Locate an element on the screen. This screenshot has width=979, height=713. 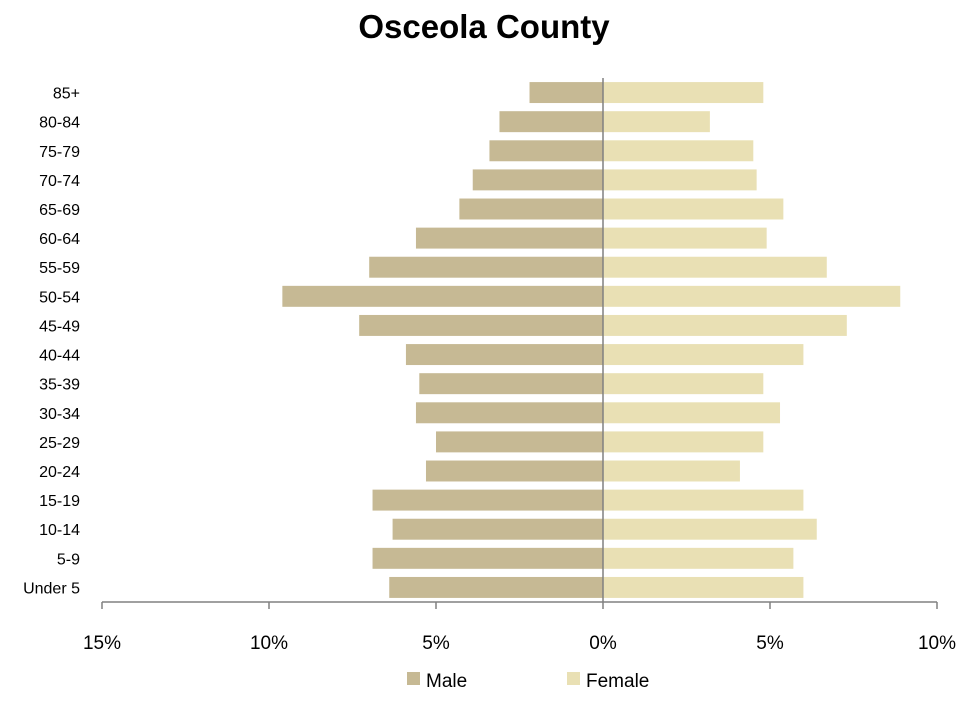
chart-title: Osceola County is located at coordinates (484, 26).